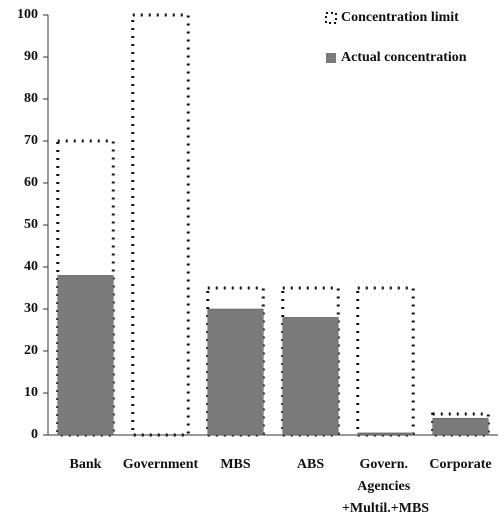 This screenshot has height=518, width=504. I want to click on y-tick-label: 0, so click(34, 434).